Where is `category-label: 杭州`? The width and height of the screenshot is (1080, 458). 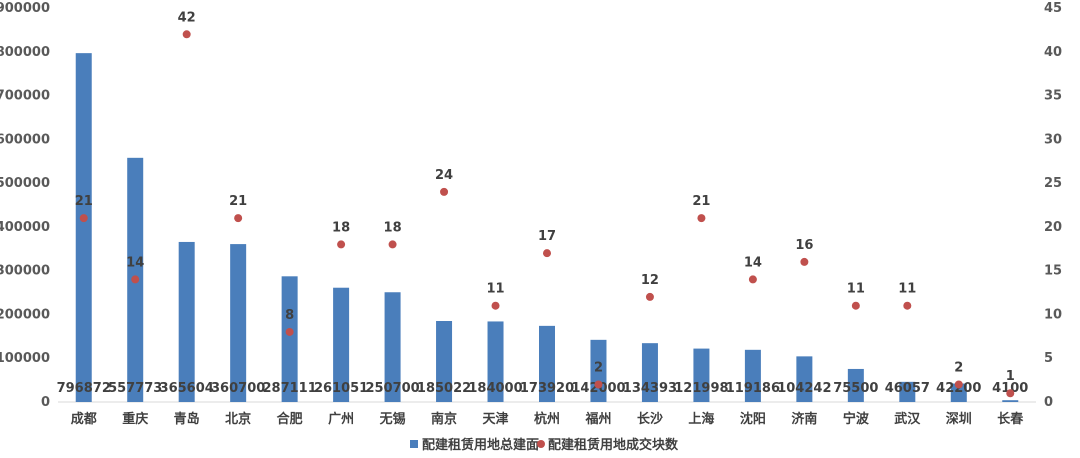
category-label: 杭州 is located at coordinates (547, 419).